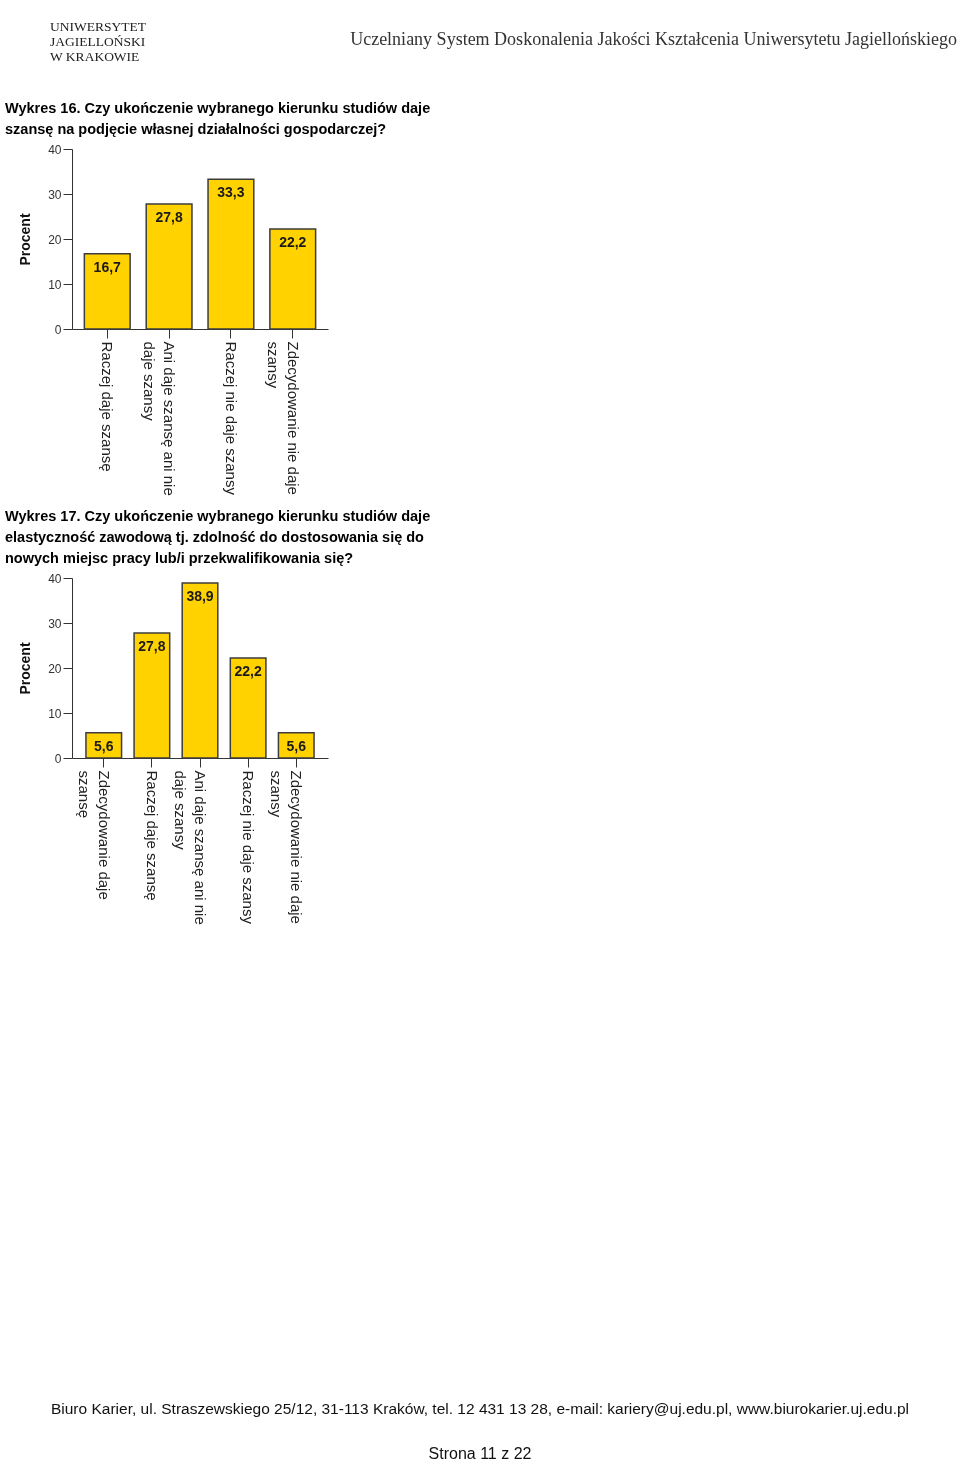 The image size is (960, 1465). What do you see at coordinates (200, 595) in the screenshot?
I see `data-label: 38,9` at bounding box center [200, 595].